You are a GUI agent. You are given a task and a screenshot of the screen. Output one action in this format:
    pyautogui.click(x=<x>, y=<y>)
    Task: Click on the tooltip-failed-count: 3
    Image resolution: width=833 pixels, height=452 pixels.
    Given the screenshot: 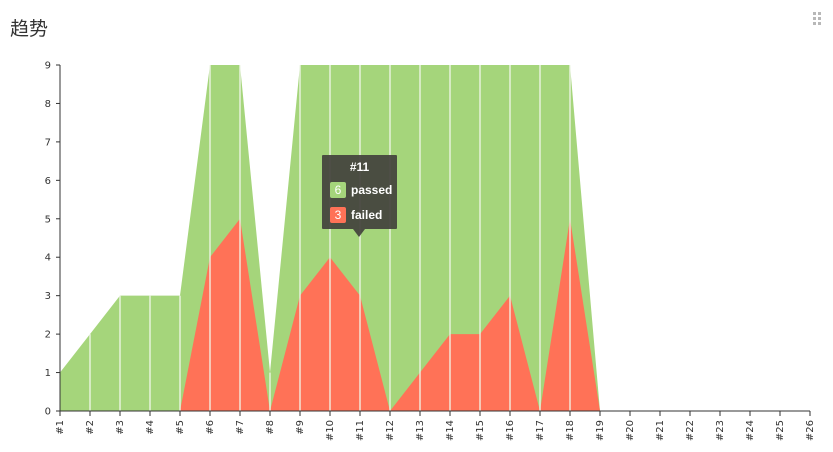 What is the action you would take?
    pyautogui.click(x=338, y=215)
    